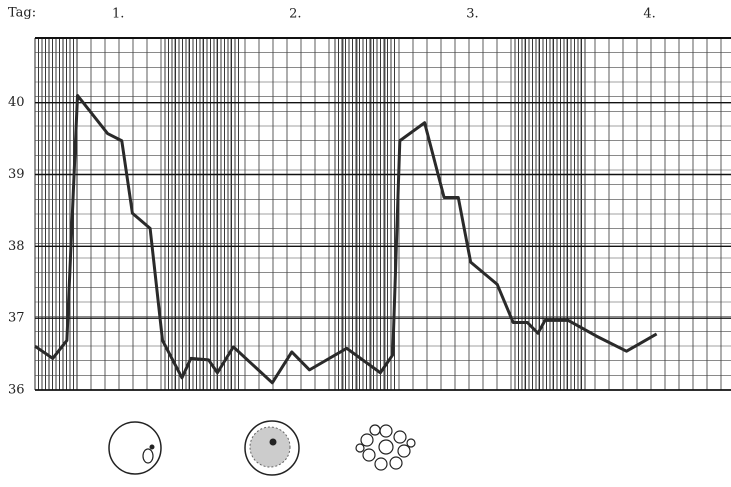 The width and height of the screenshot is (731, 487). Describe the element at coordinates (22, 13) in the screenshot. I see `x-axis-label: Tag:` at that location.